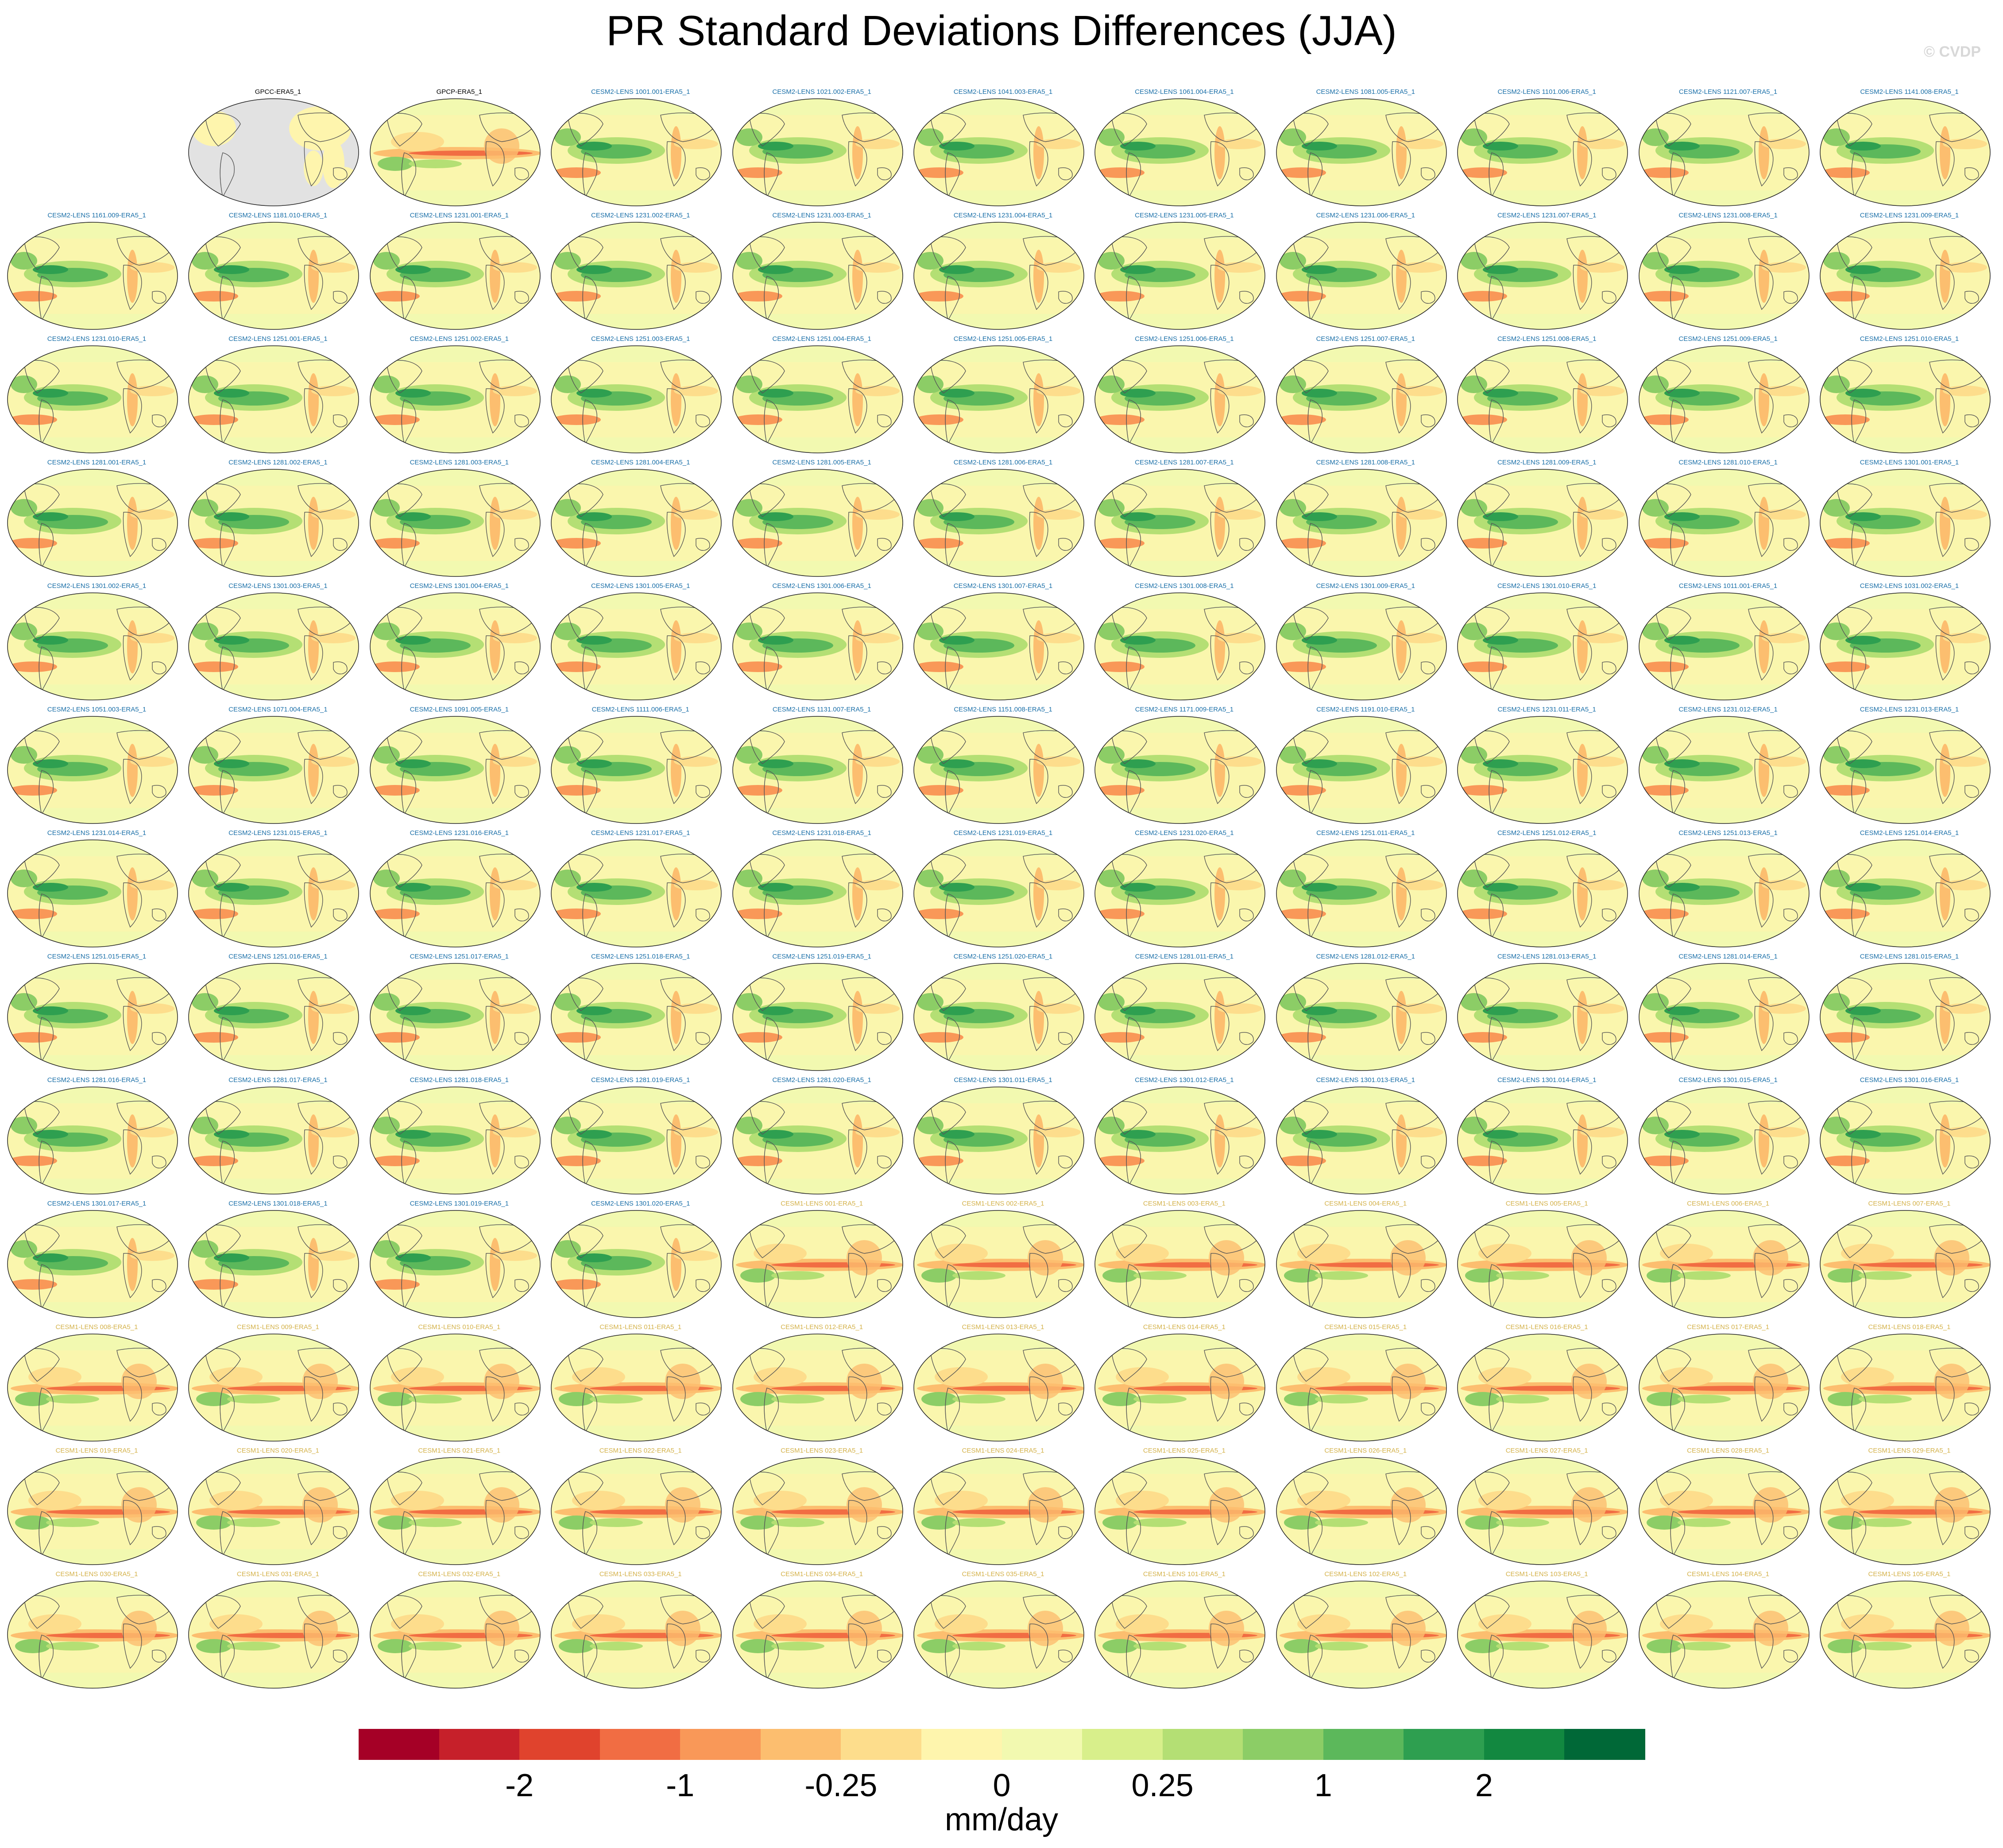 This screenshot has height=1848, width=2003. What do you see at coordinates (640, 891) in the screenshot?
I see `map-panel: CESM2-LENS 1231.017-ERA5_1` at bounding box center [640, 891].